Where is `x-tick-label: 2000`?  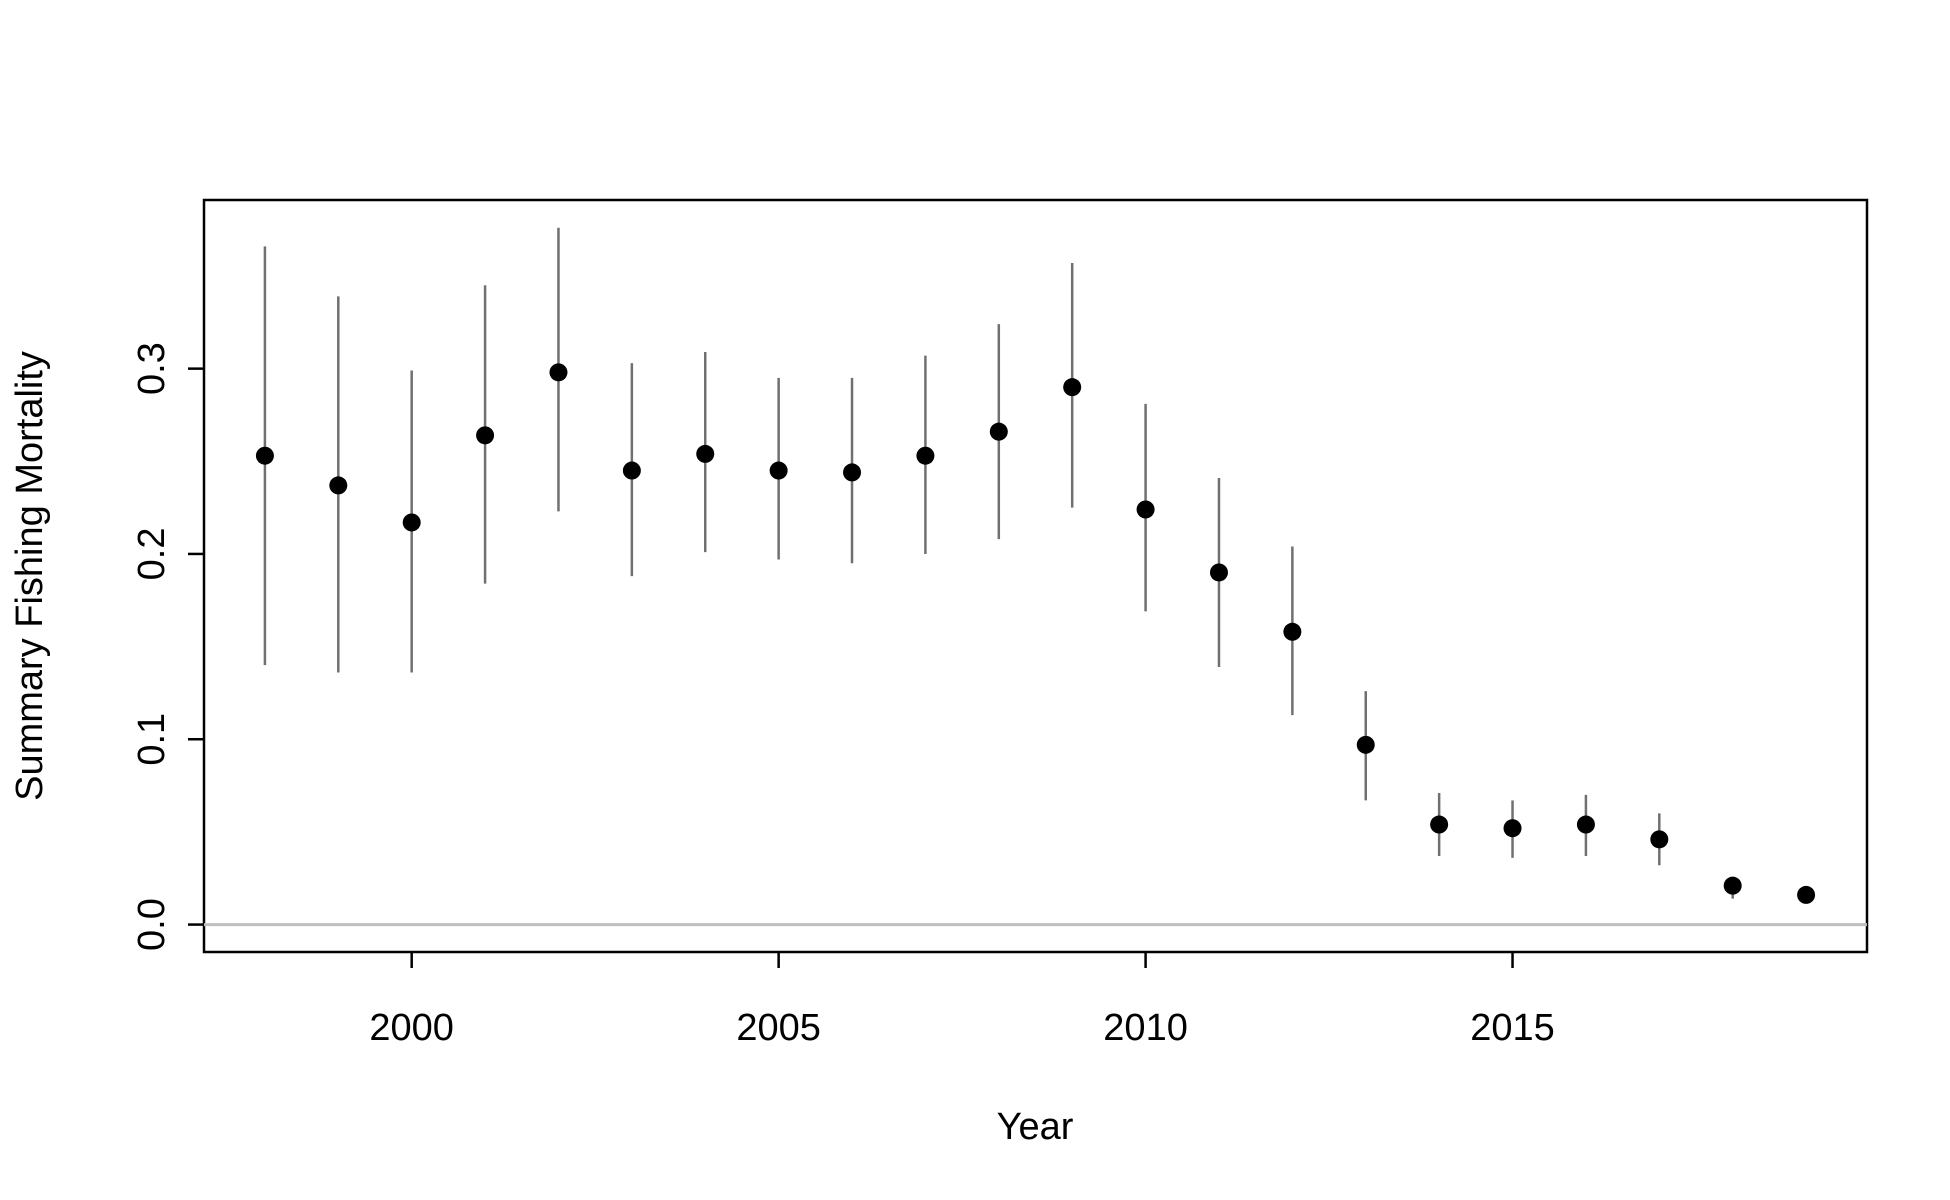
x-tick-label: 2000 is located at coordinates (411, 1028).